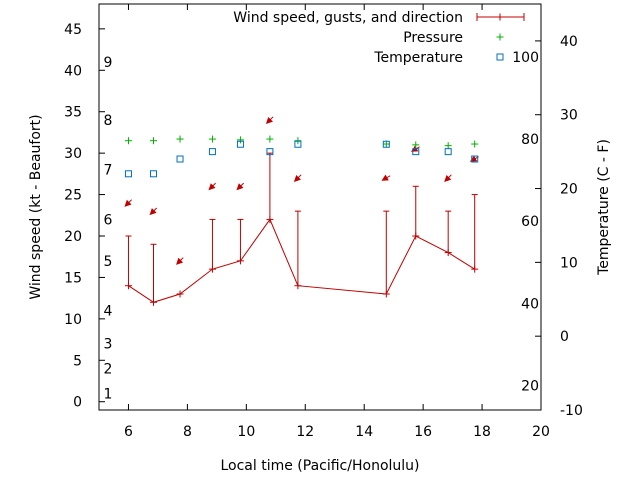 This screenshot has height=480, width=640. I want to click on fahrenheit-label: 40, so click(530, 305).